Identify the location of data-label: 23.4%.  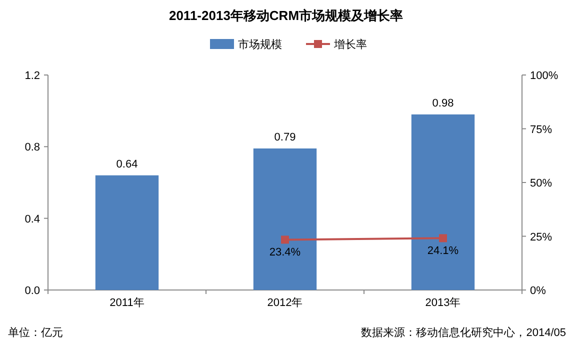
(285, 252).